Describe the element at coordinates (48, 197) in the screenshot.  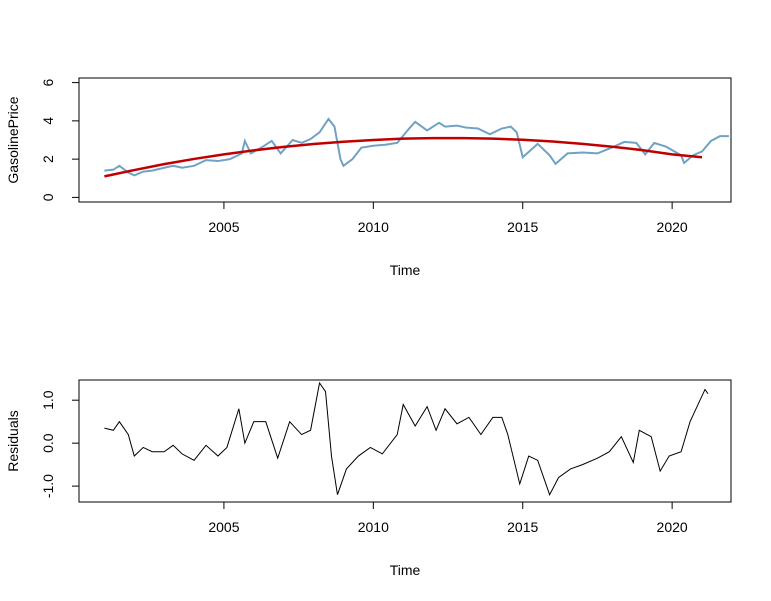
I see `y-tick-label: 0` at that location.